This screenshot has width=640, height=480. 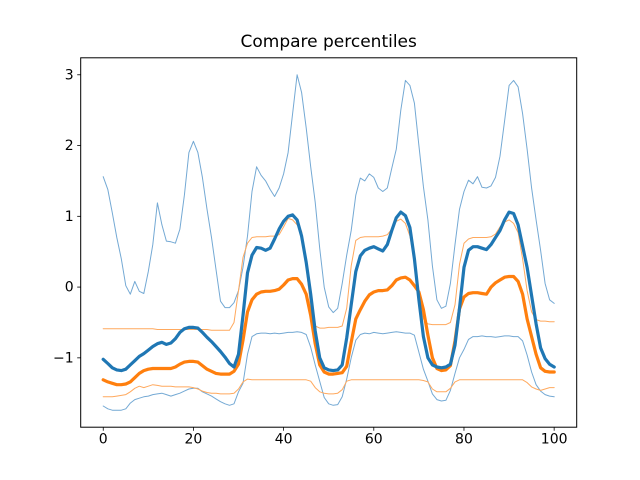 I want to click on y-tick-label: 1, so click(x=69, y=217).